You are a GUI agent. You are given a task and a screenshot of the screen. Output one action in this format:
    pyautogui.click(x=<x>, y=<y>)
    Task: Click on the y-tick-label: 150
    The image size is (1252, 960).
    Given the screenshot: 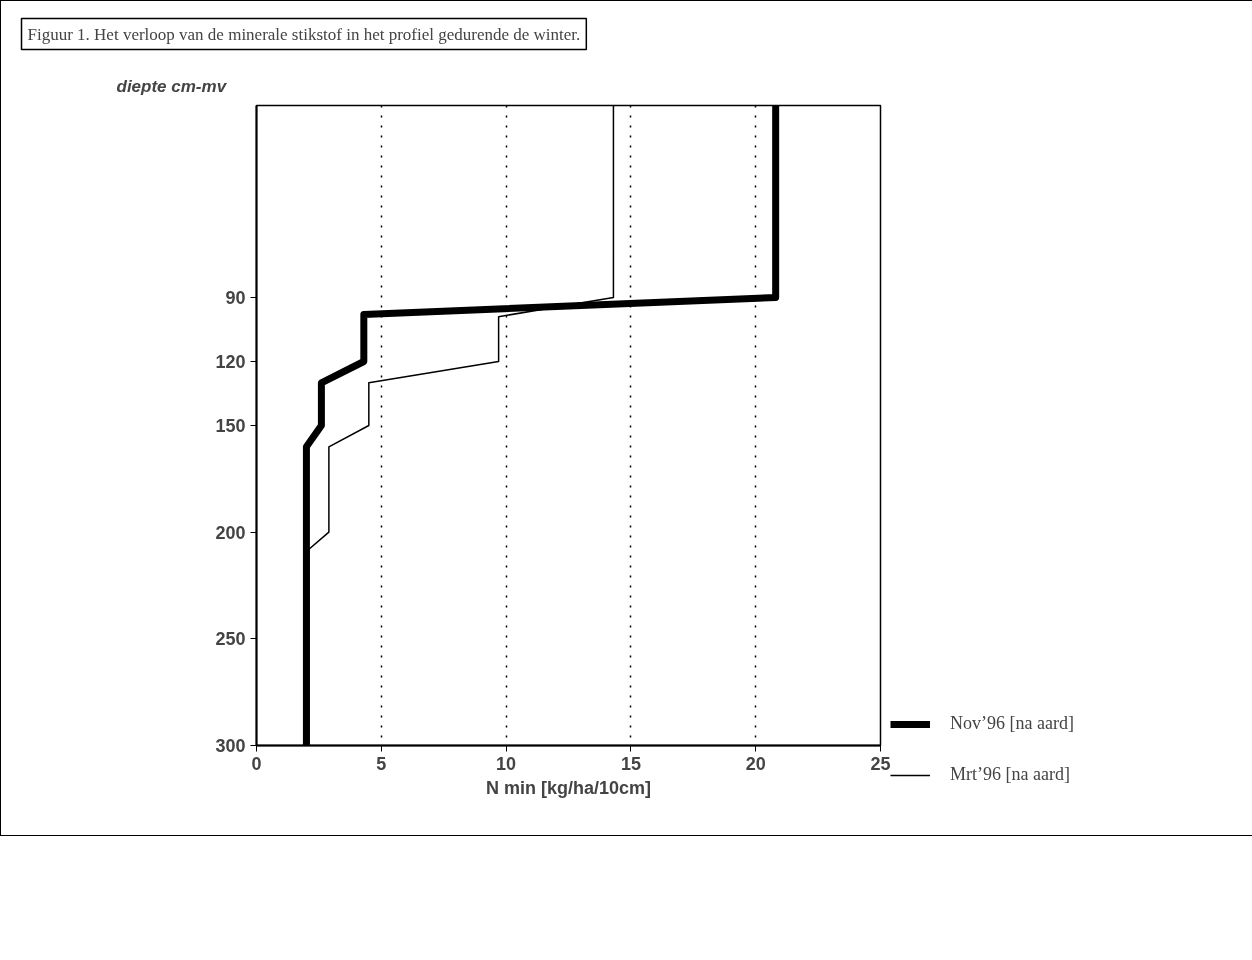 What is the action you would take?
    pyautogui.click(x=230, y=426)
    